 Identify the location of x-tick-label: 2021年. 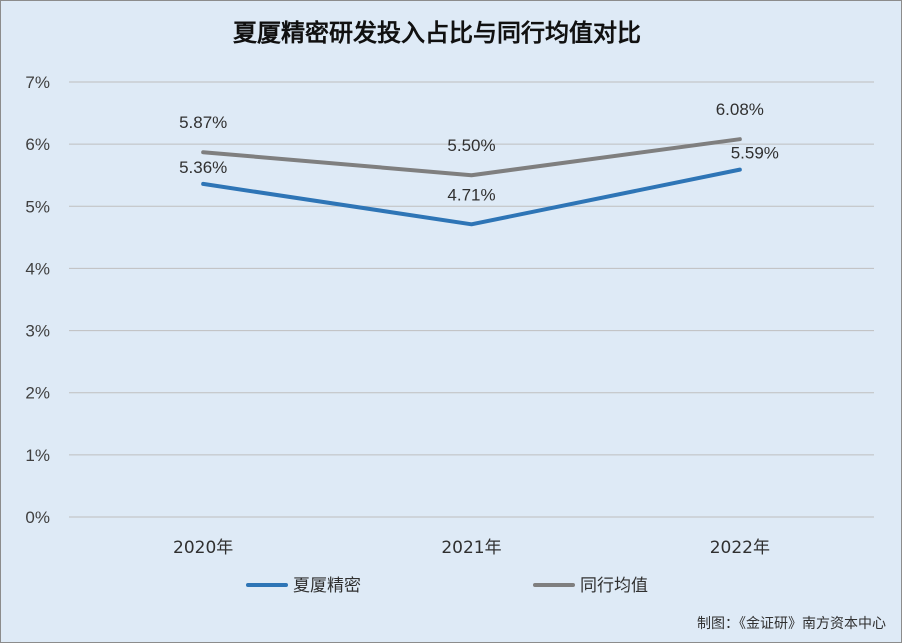
(471, 548).